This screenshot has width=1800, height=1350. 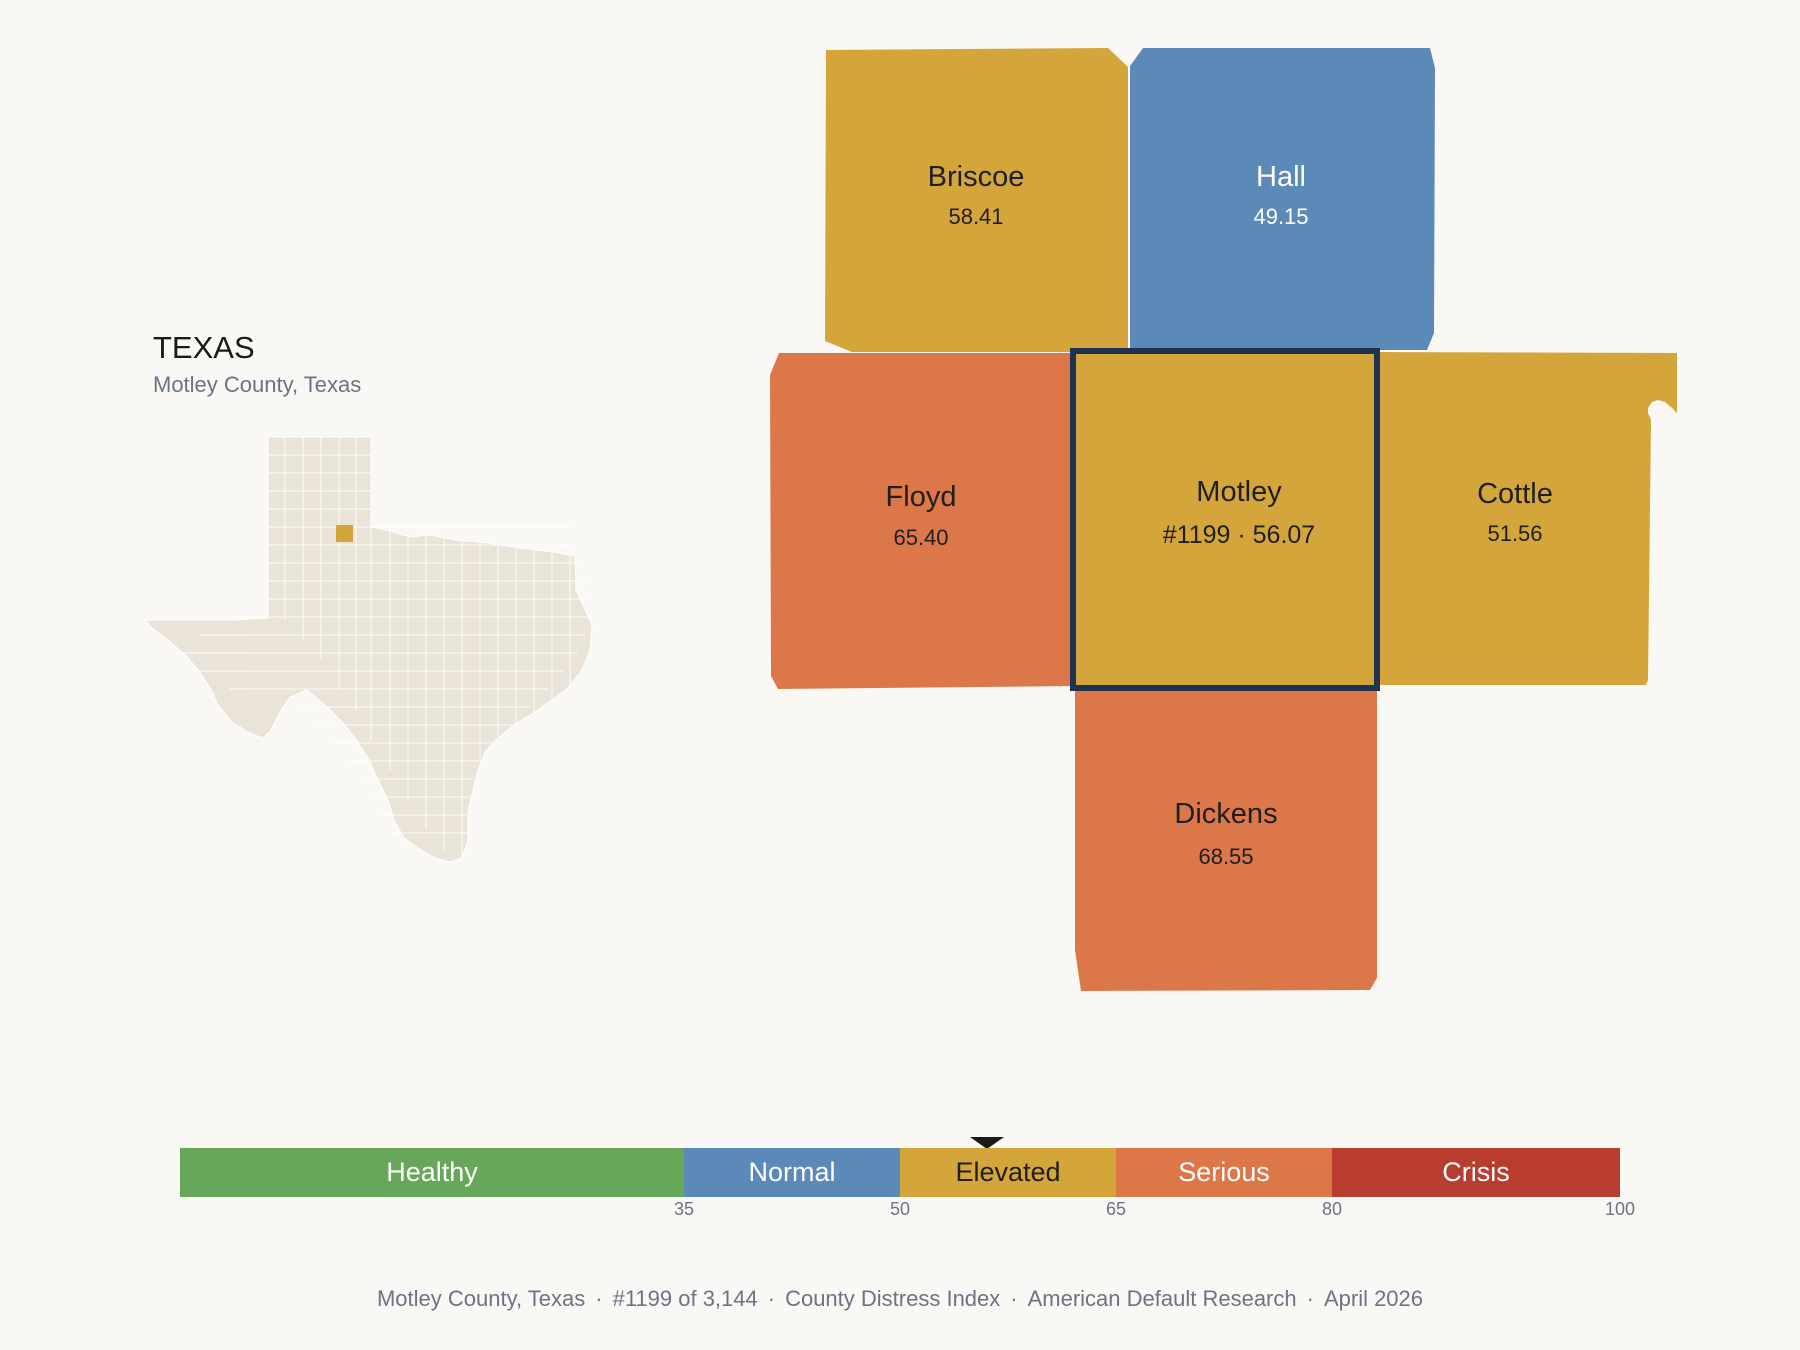 What do you see at coordinates (1527, 518) in the screenshot?
I see `county-cottle: Cottle 51.56` at bounding box center [1527, 518].